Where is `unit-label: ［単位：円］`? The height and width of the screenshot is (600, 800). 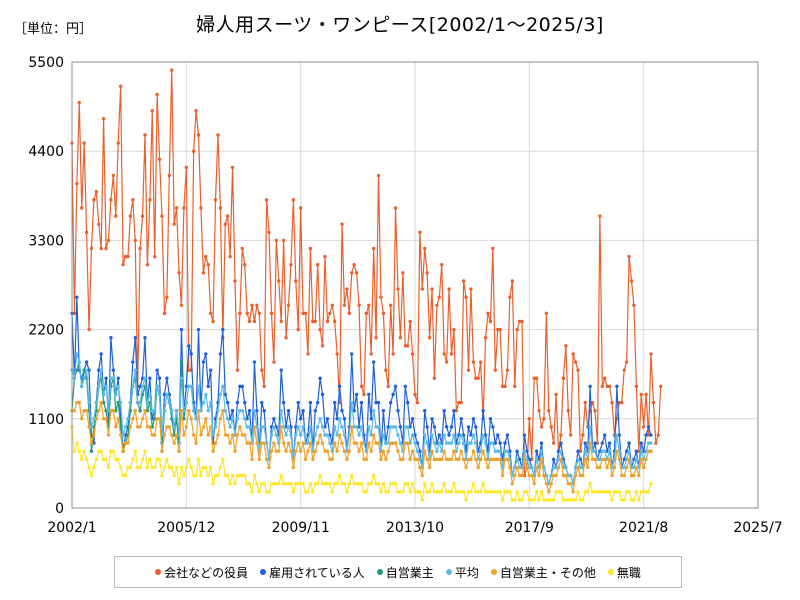
unit-label: ［単位：円］ is located at coordinates (53, 29).